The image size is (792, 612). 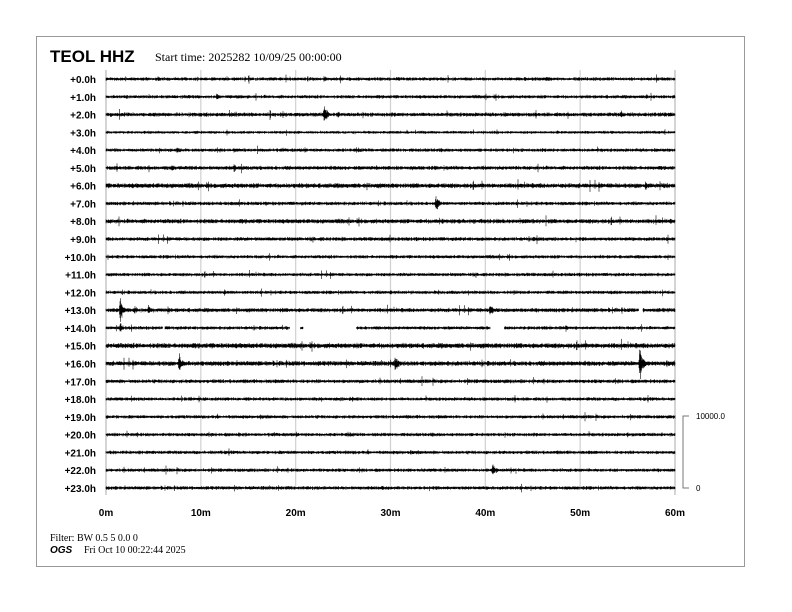 I want to click on scale-top-label: 10000.0, so click(x=710, y=416).